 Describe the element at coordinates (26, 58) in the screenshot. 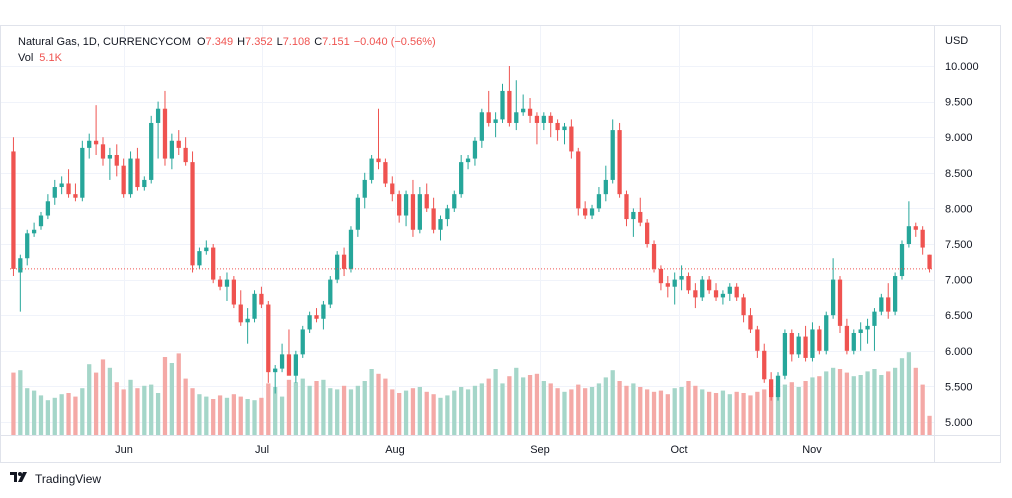

I see `volume-label: Vol` at that location.